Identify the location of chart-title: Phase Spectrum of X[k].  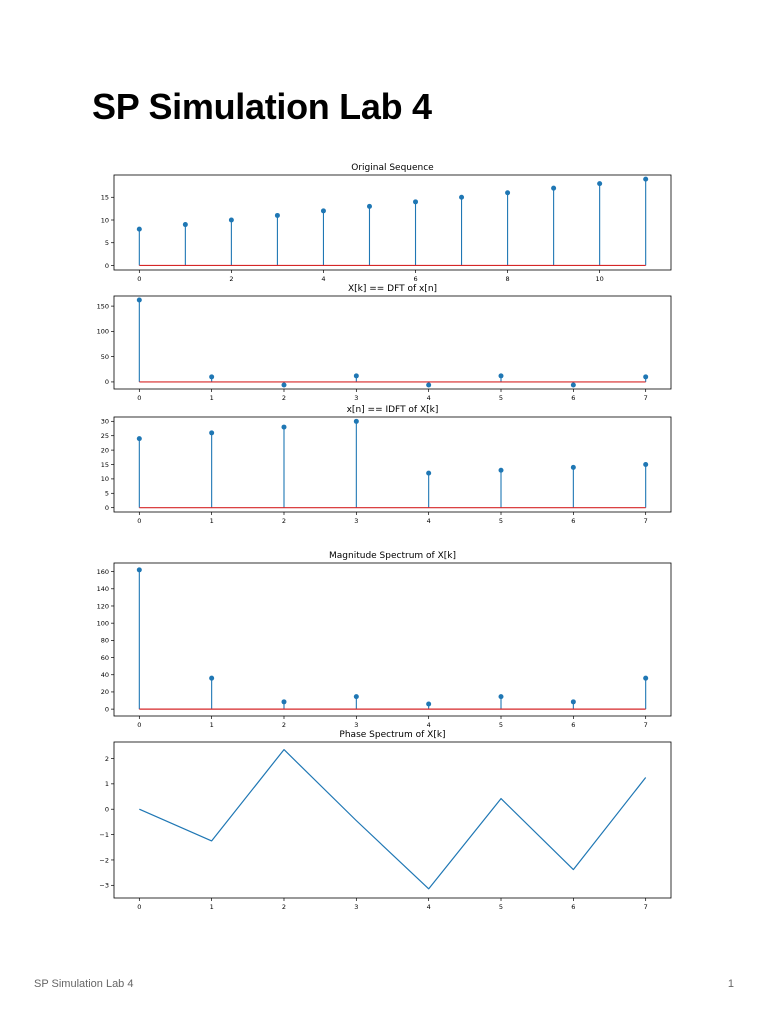
(392, 735).